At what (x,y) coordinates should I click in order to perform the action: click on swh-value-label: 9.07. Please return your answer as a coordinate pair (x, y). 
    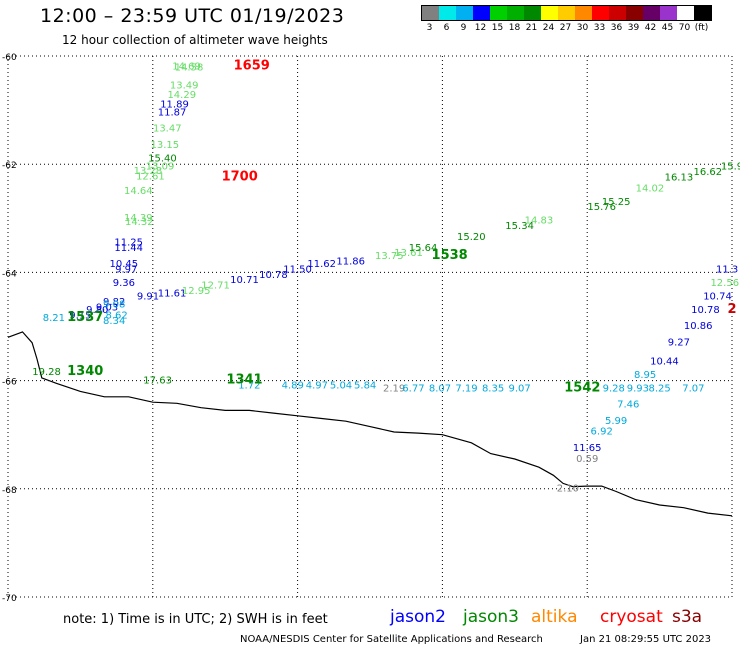
    Looking at the image, I should click on (519, 388).